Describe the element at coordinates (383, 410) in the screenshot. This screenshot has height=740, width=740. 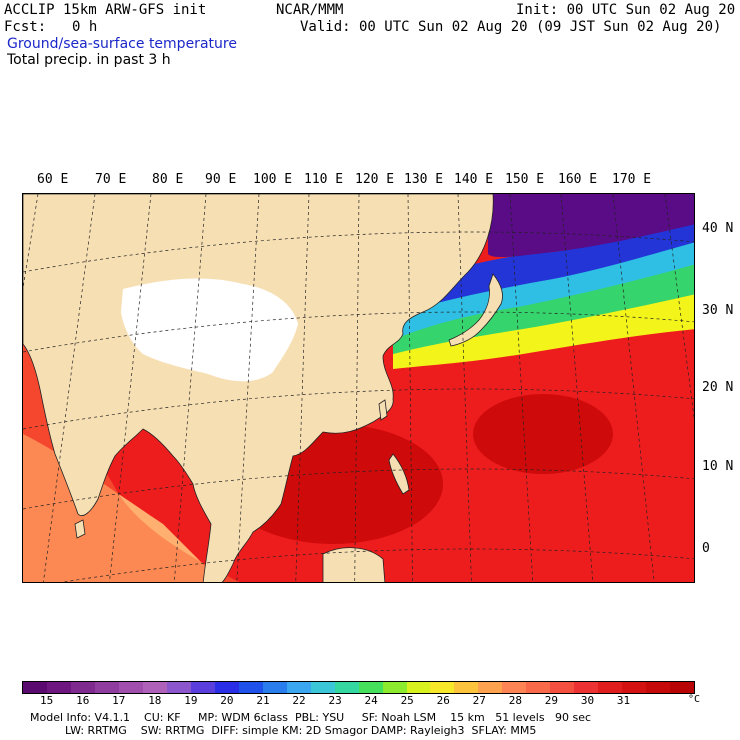
I see `taiwan-island` at that location.